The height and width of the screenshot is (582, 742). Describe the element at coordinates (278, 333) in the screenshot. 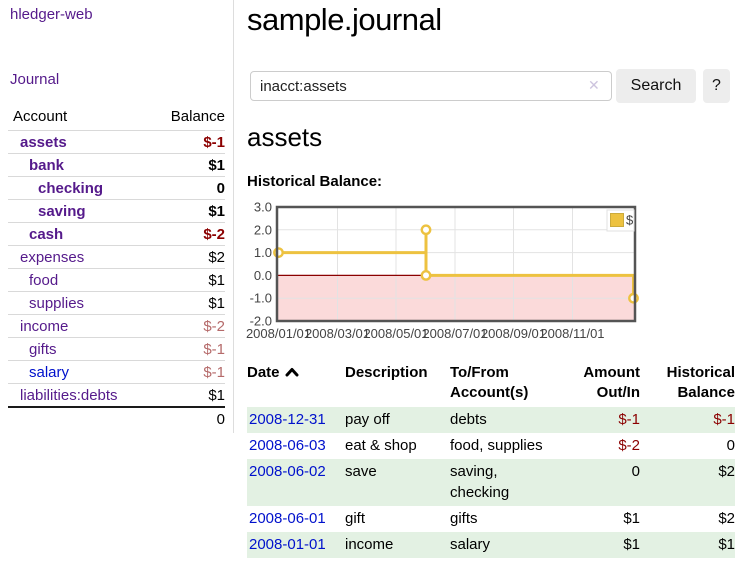

I see `svg-text: 2008/01/01` at that location.